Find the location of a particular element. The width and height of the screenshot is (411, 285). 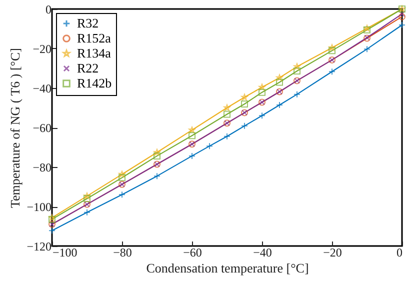

legend-label: R22 is located at coordinates (88, 68).